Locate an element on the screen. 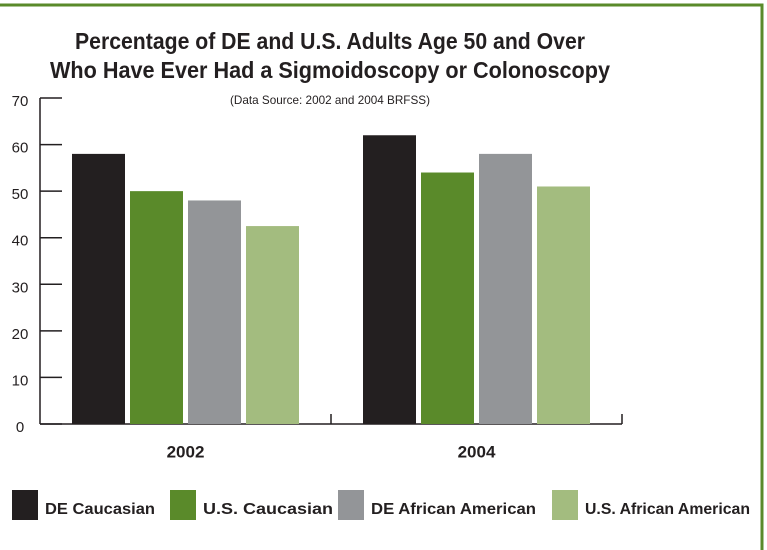 The image size is (767, 550). y-tick-label: 0 is located at coordinates (20, 427).